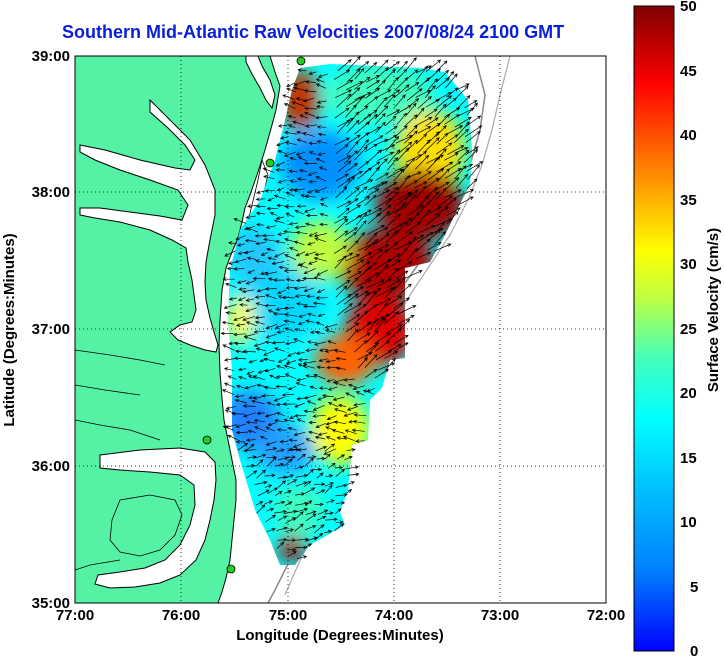 The image size is (724, 659). Describe the element at coordinates (340, 615) in the screenshot. I see `x-axis-ticks: 77:00 76:00 75:00 74:00 73:00 72:00` at that location.